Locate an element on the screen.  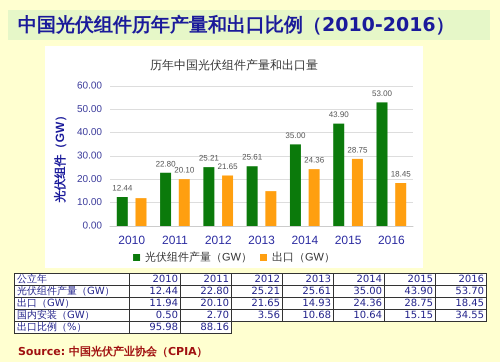
data-label: 28.75 is located at coordinates (357, 149).